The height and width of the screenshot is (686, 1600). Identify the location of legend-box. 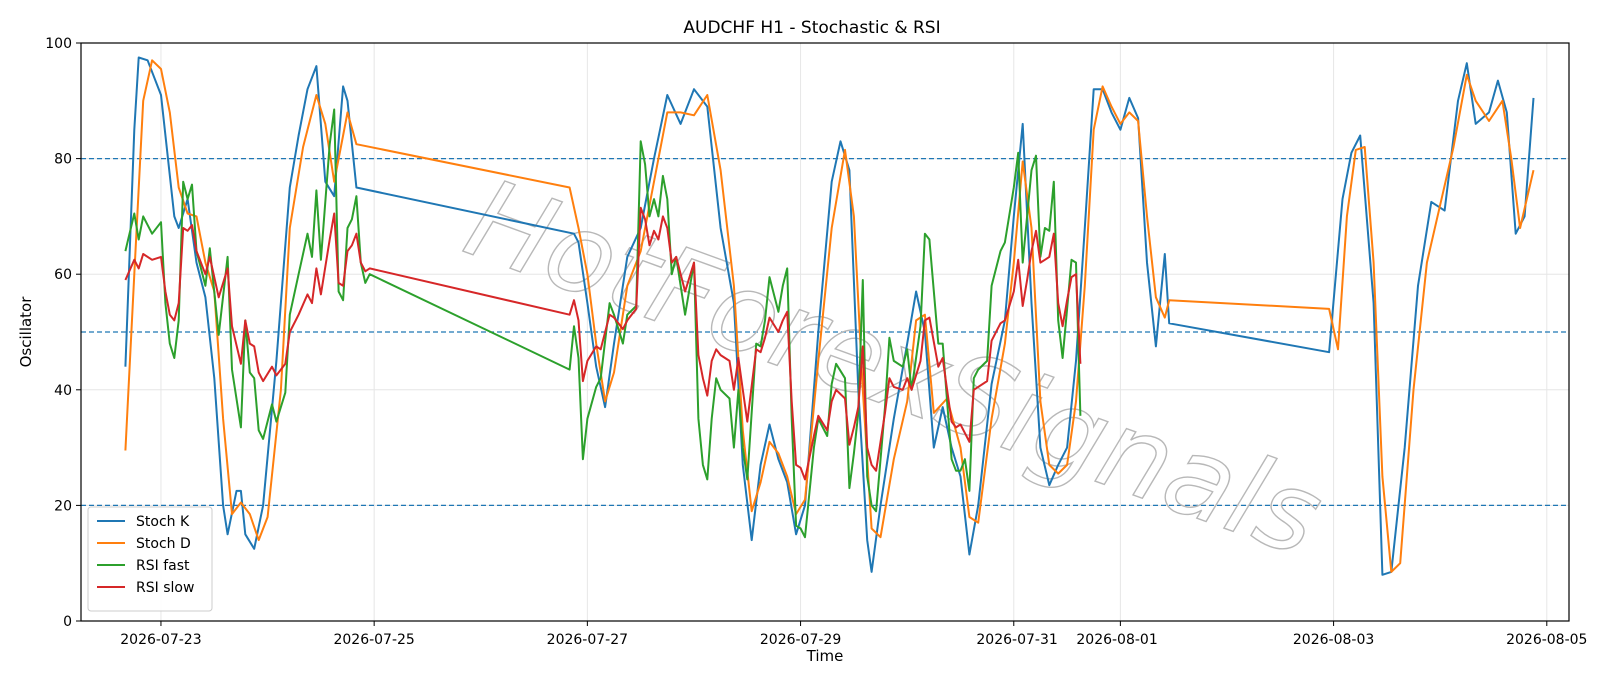
(150, 559).